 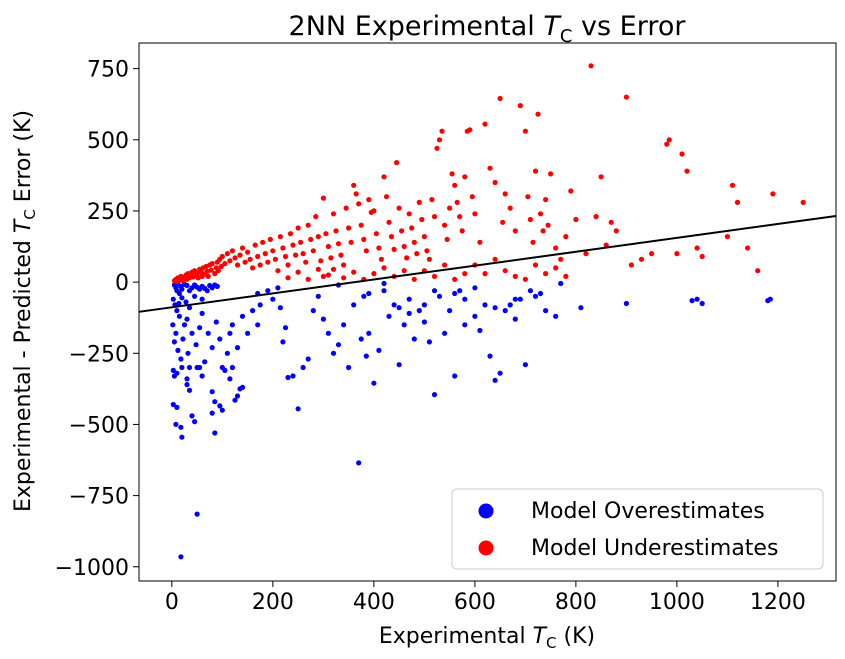 I want to click on fit-line, so click(x=487, y=264).